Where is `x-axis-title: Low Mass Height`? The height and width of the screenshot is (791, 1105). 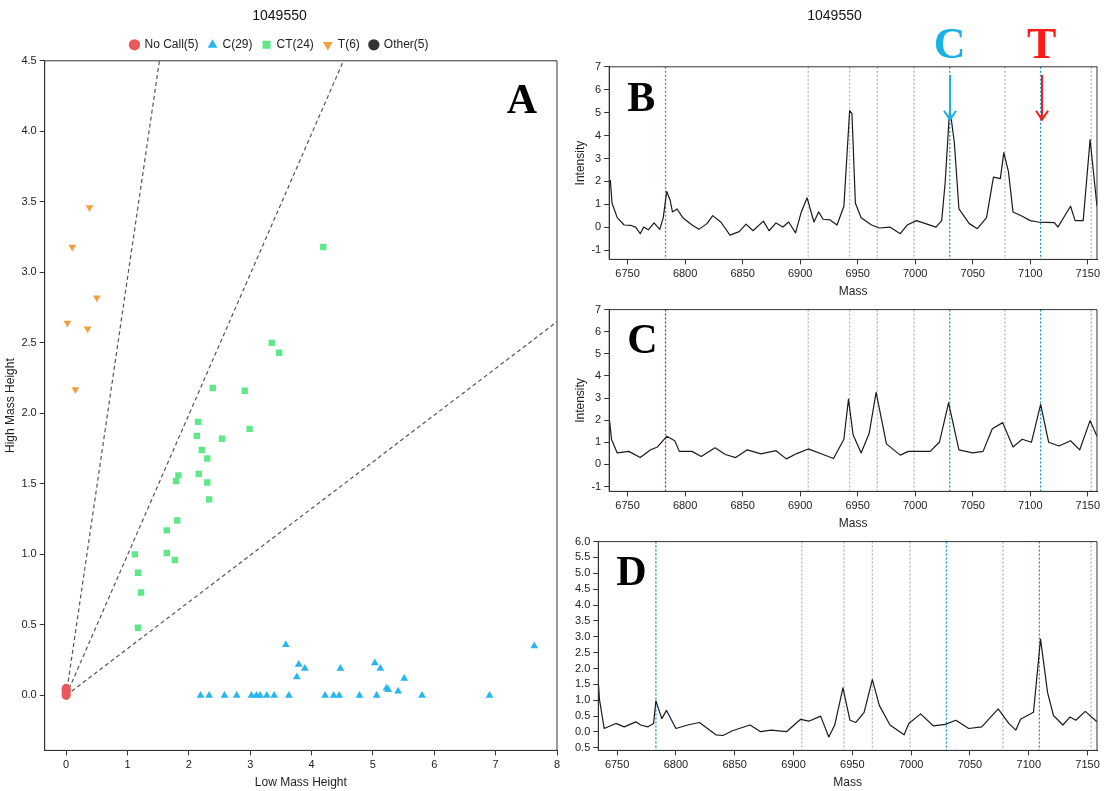 x-axis-title: Low Mass Height is located at coordinates (301, 782).